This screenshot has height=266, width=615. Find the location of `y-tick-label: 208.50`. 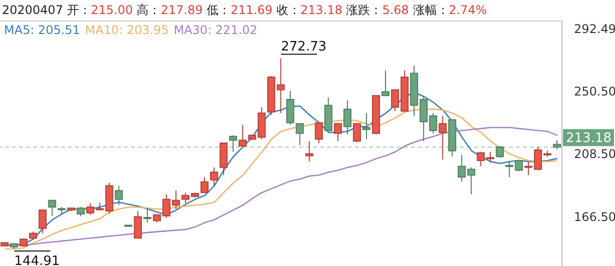

y-tick-label: 208.50 is located at coordinates (594, 154).